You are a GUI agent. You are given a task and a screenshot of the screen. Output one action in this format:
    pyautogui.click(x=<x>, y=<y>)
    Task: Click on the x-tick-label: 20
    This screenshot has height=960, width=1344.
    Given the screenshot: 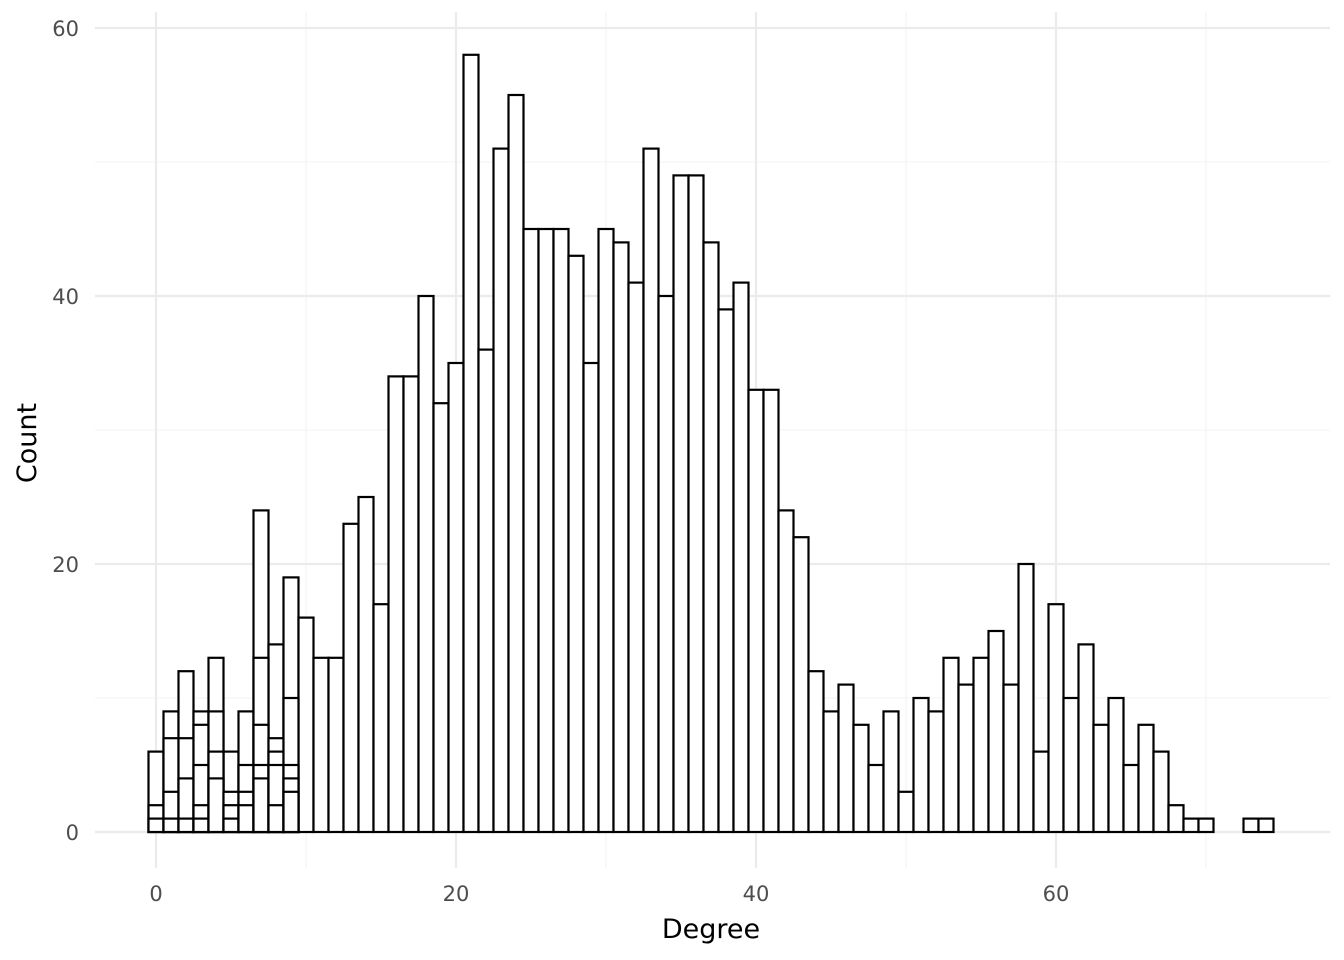 What is the action you would take?
    pyautogui.click(x=456, y=894)
    